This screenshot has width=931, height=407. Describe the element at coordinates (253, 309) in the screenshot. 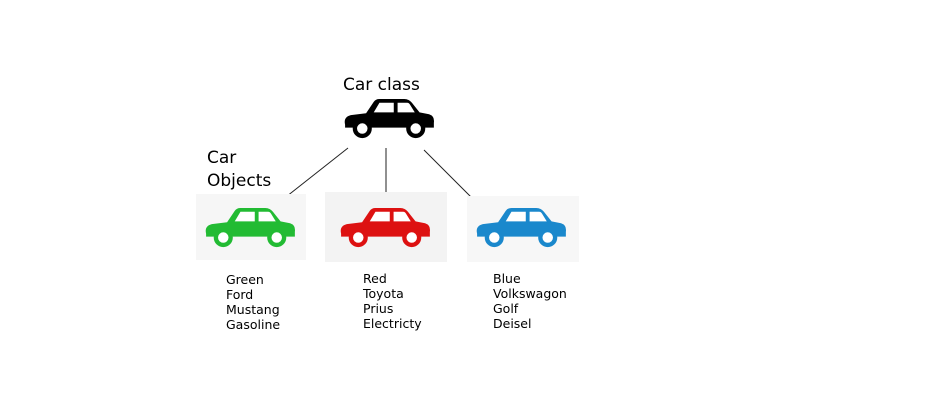

I see `attribute-model: Mustang` at that location.